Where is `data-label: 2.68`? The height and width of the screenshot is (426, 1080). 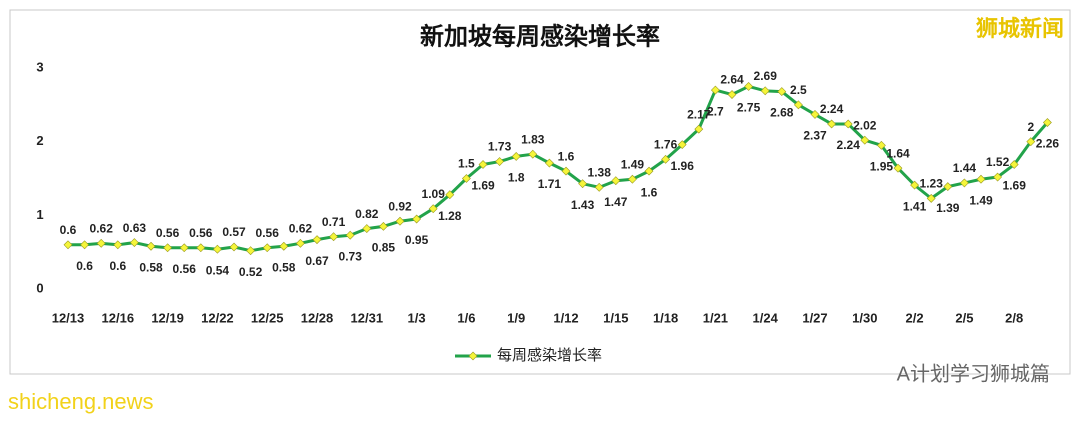
data-label: 2.68 is located at coordinates (782, 113).